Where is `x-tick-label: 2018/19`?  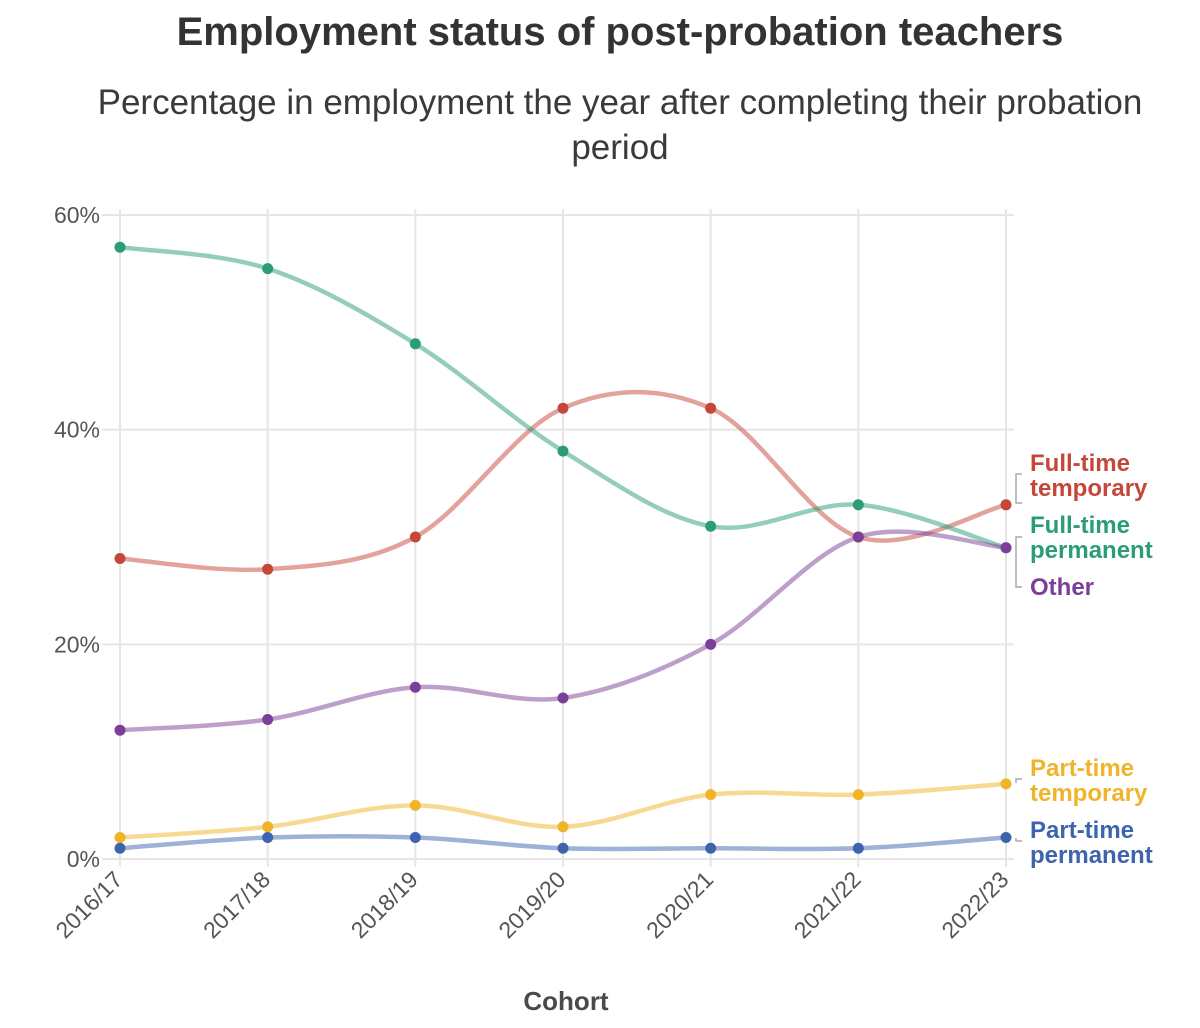
x-tick-label: 2018/19 is located at coordinates (384, 904).